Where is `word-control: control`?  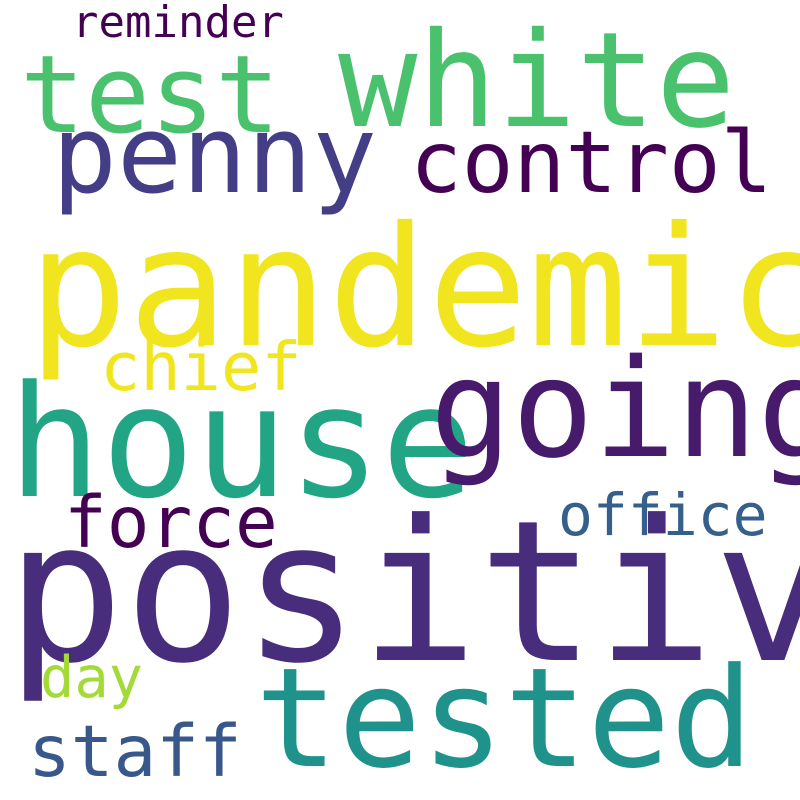
word-control: control is located at coordinates (591, 163).